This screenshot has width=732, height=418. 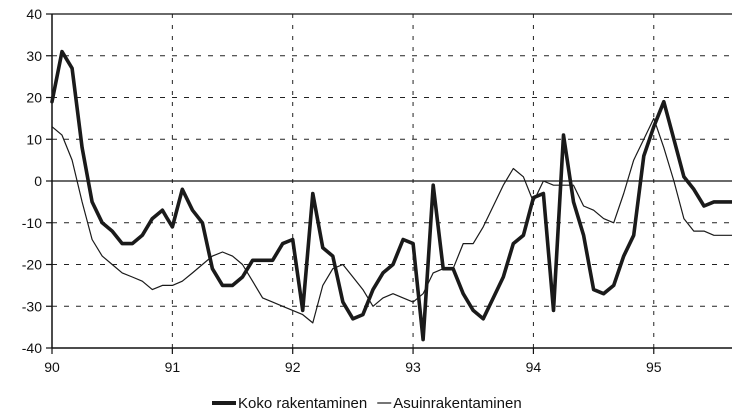 I want to click on y-tick-labels: 40 30 20 10 0 -10 -20 -30 -40, so click(x=32, y=181).